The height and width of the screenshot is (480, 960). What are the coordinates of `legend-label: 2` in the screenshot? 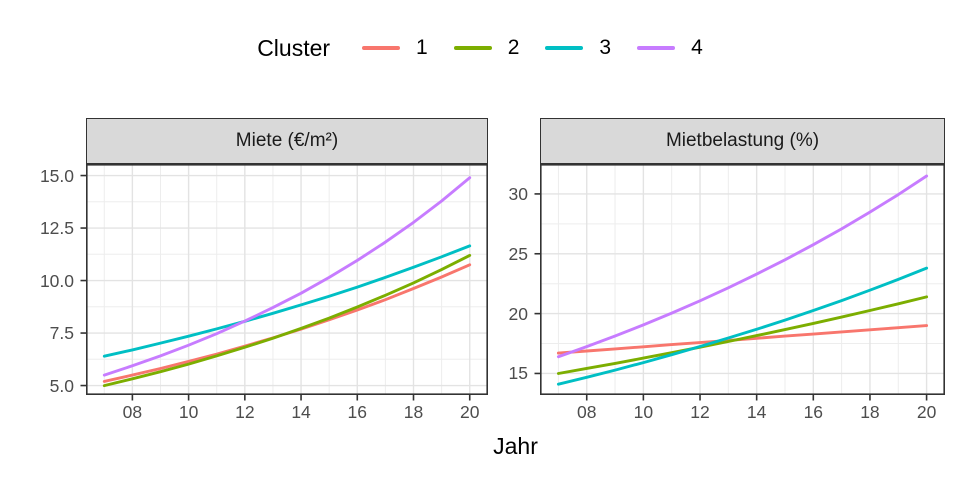 It's located at (513, 47).